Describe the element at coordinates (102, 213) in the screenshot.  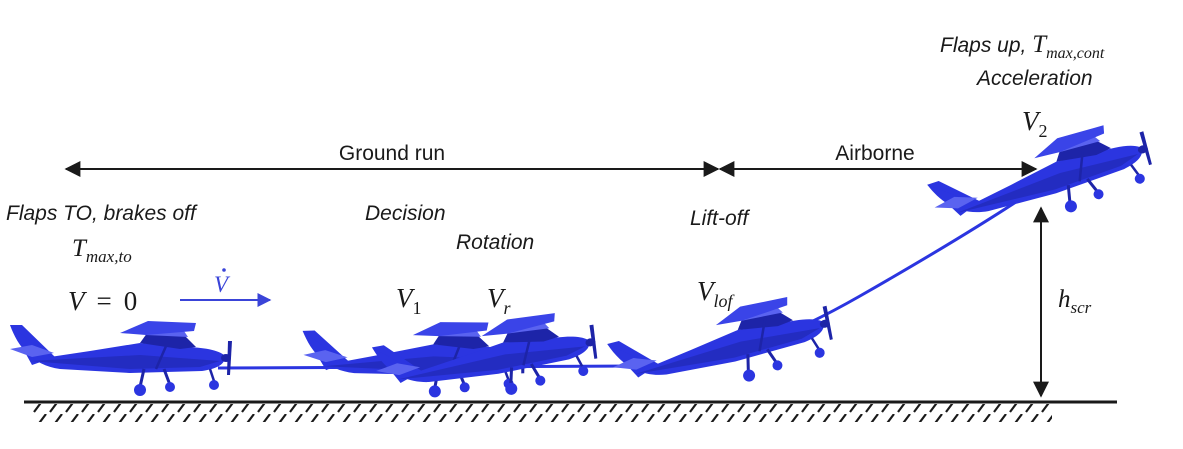
I see `start-condition-label: Flaps TO, brakes off` at that location.